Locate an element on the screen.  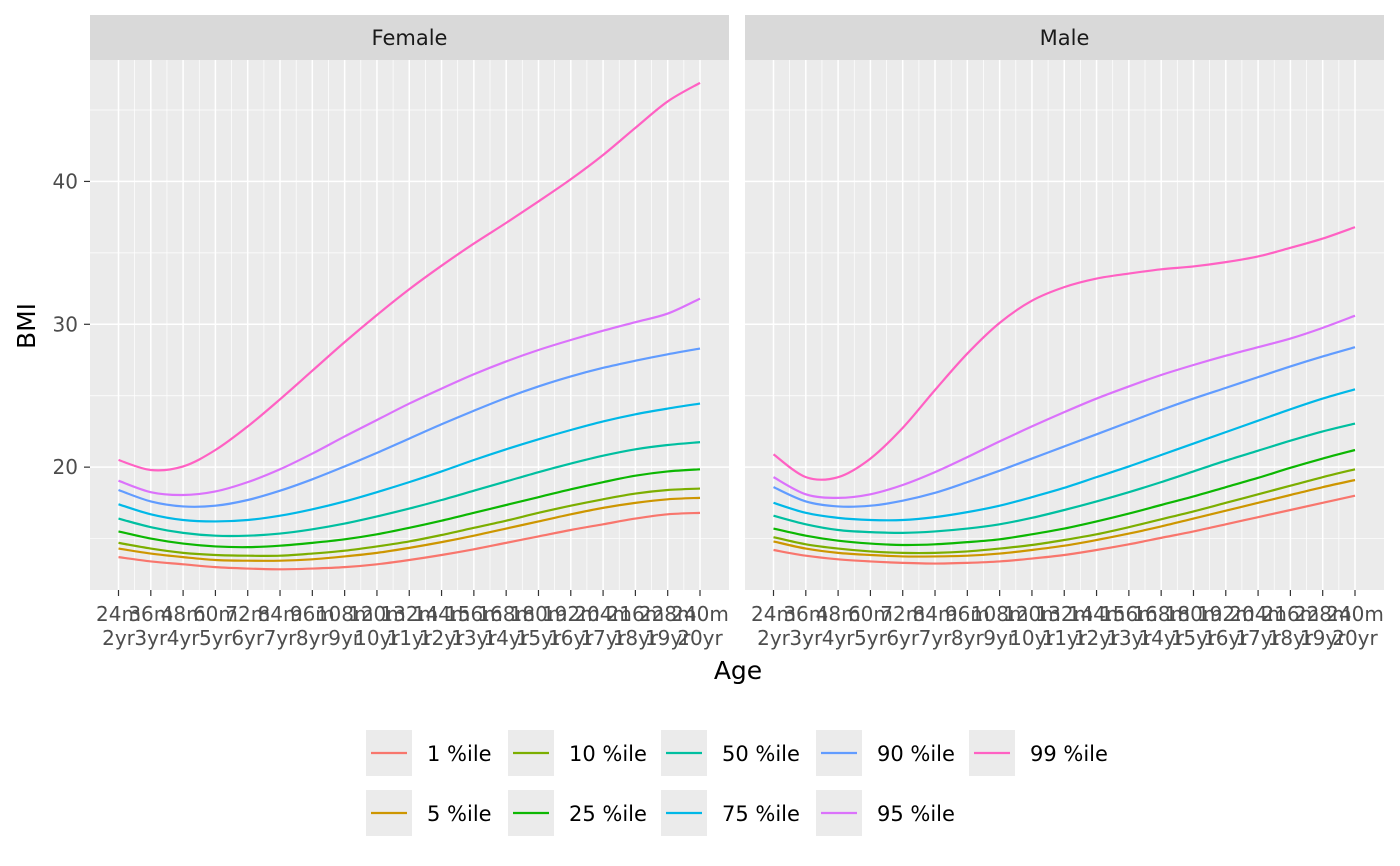
facet-strip-male is located at coordinates (1064, 37).